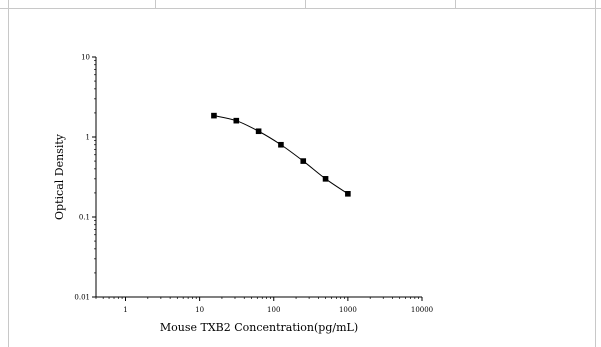 The image size is (601, 347). I want to click on x-tick-label: 10, so click(199, 310).